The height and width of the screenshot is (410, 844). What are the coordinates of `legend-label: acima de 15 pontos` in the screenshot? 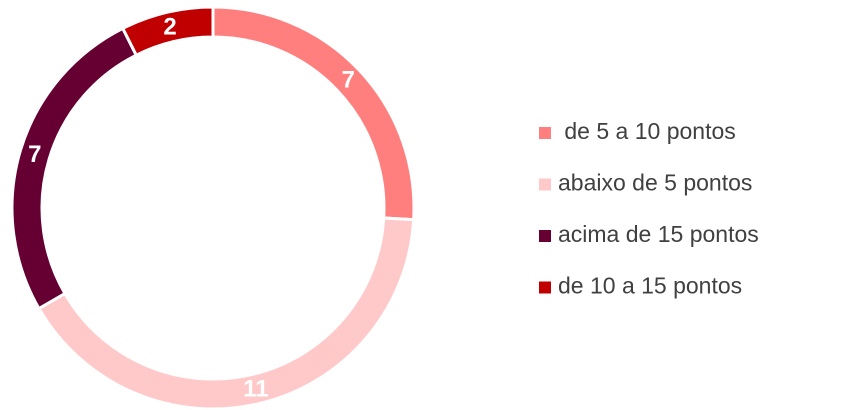 It's located at (658, 234).